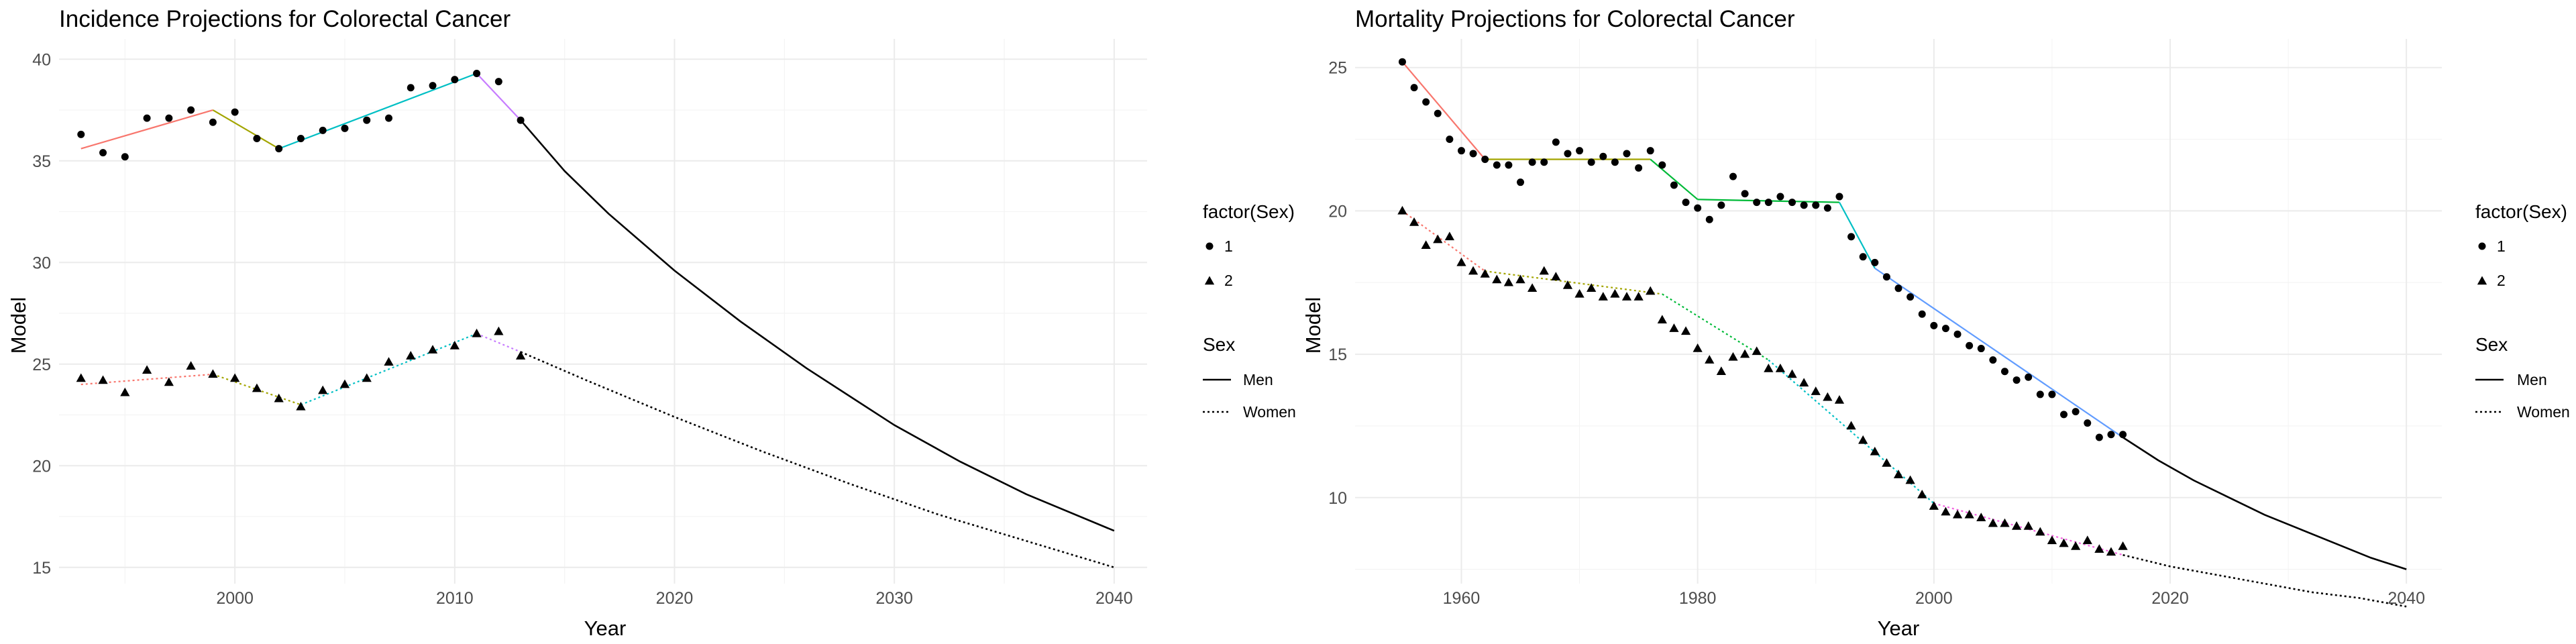 The image size is (2576, 644). I want to click on incidence-x-ticks: 2000 2010 2020 2030 2040, so click(674, 598).